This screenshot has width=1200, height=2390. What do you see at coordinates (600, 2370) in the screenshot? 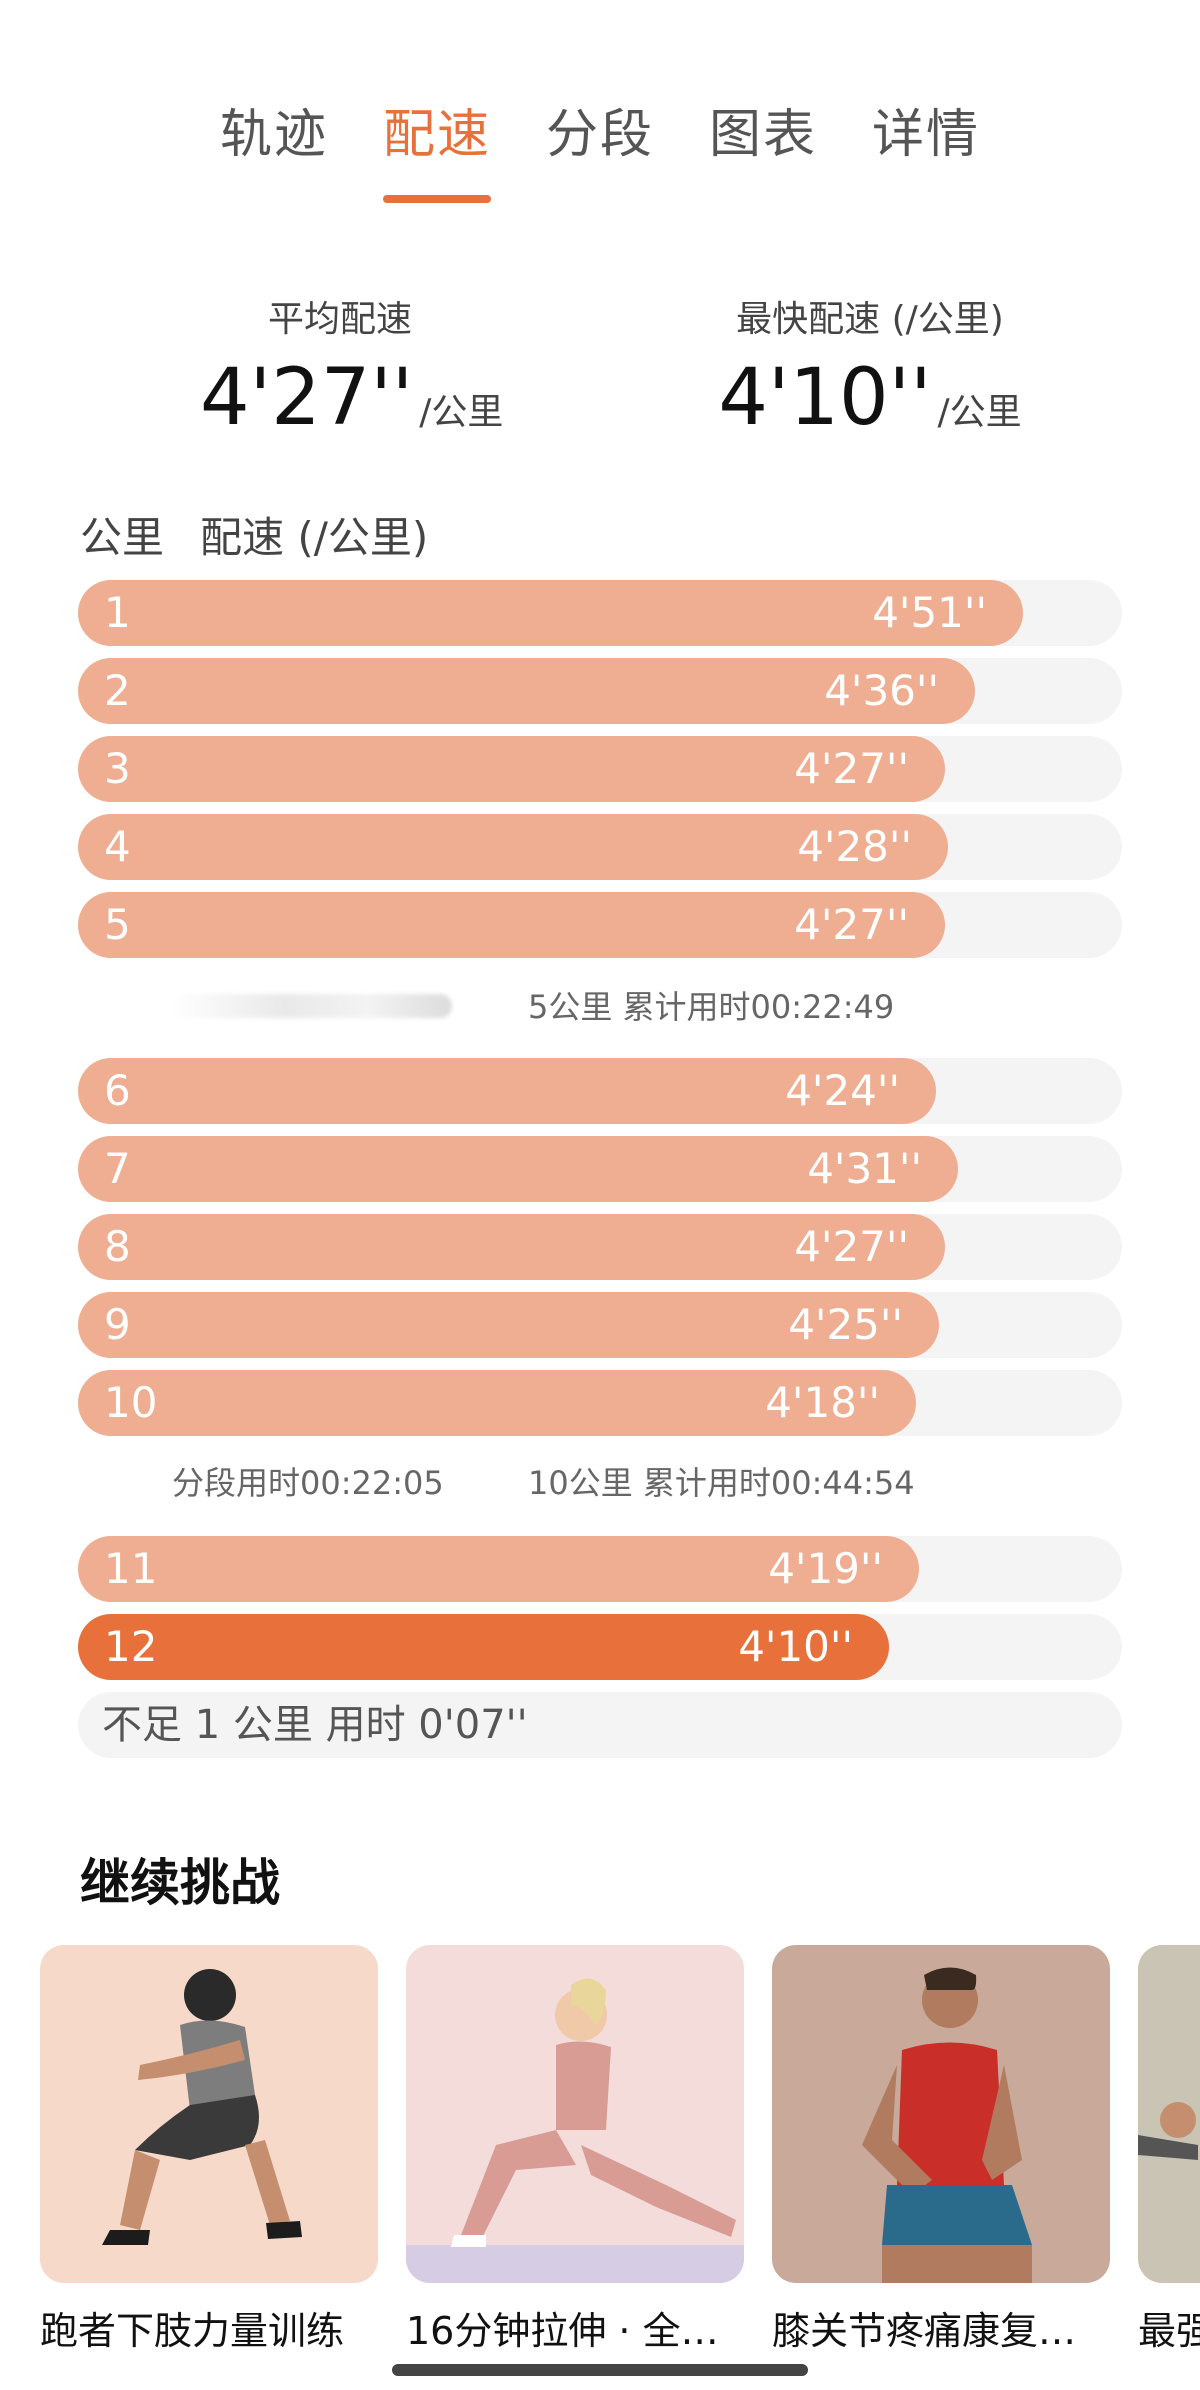
I see `home-indicator` at bounding box center [600, 2370].